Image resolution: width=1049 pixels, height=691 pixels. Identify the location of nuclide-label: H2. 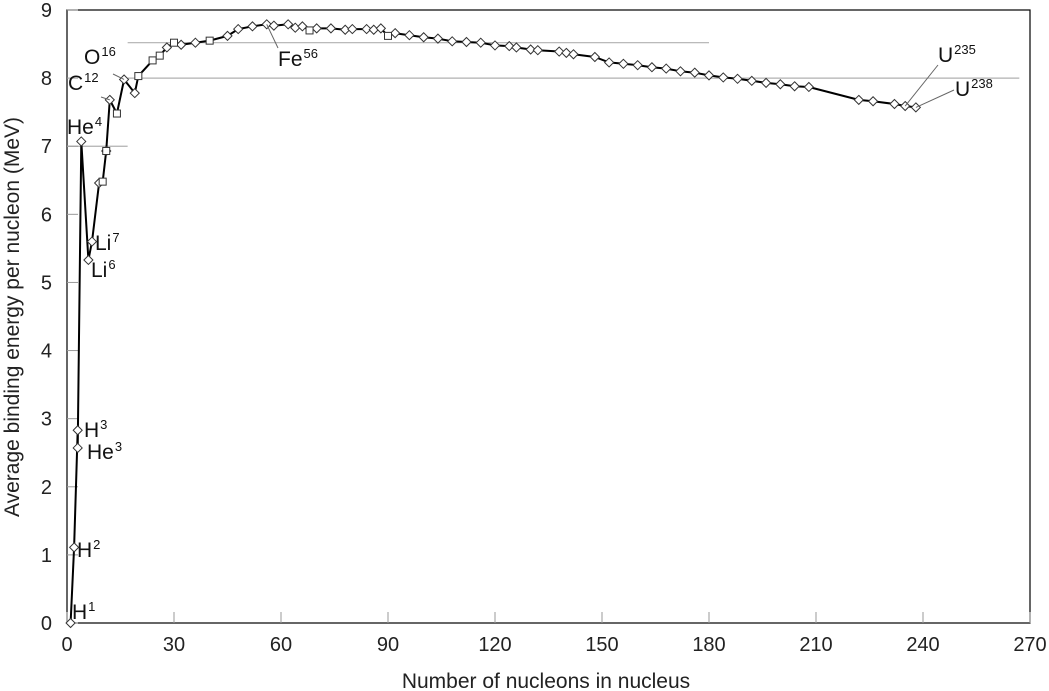
(88, 549).